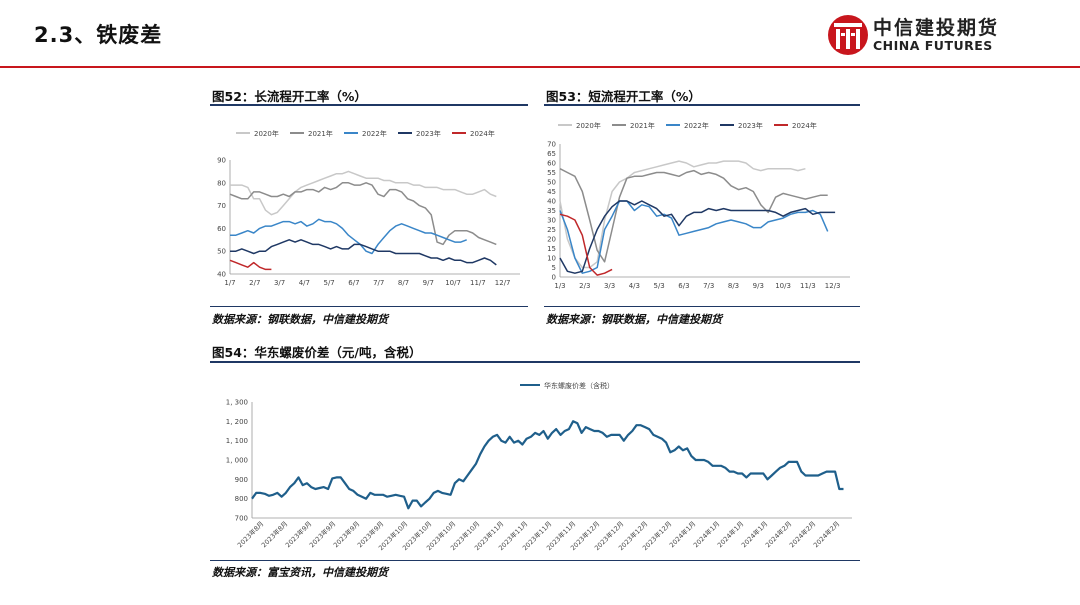  What do you see at coordinates (623, 96) in the screenshot?
I see `fig53-title: 图53：短流程开工率（%）` at bounding box center [623, 96].